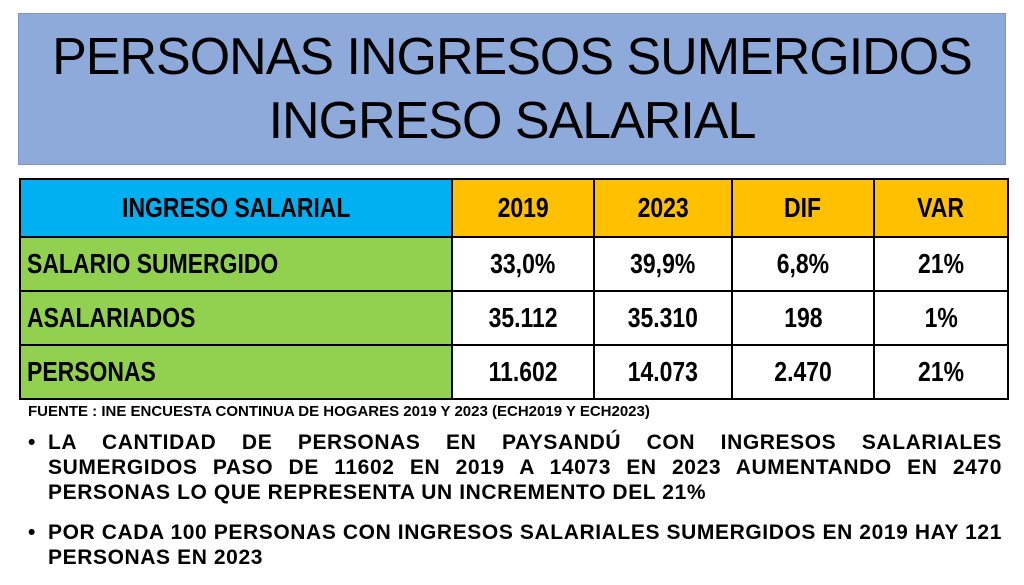 This screenshot has width=1024, height=585. I want to click on header-cell-label: INGRESO SALARIAL, so click(236, 208).